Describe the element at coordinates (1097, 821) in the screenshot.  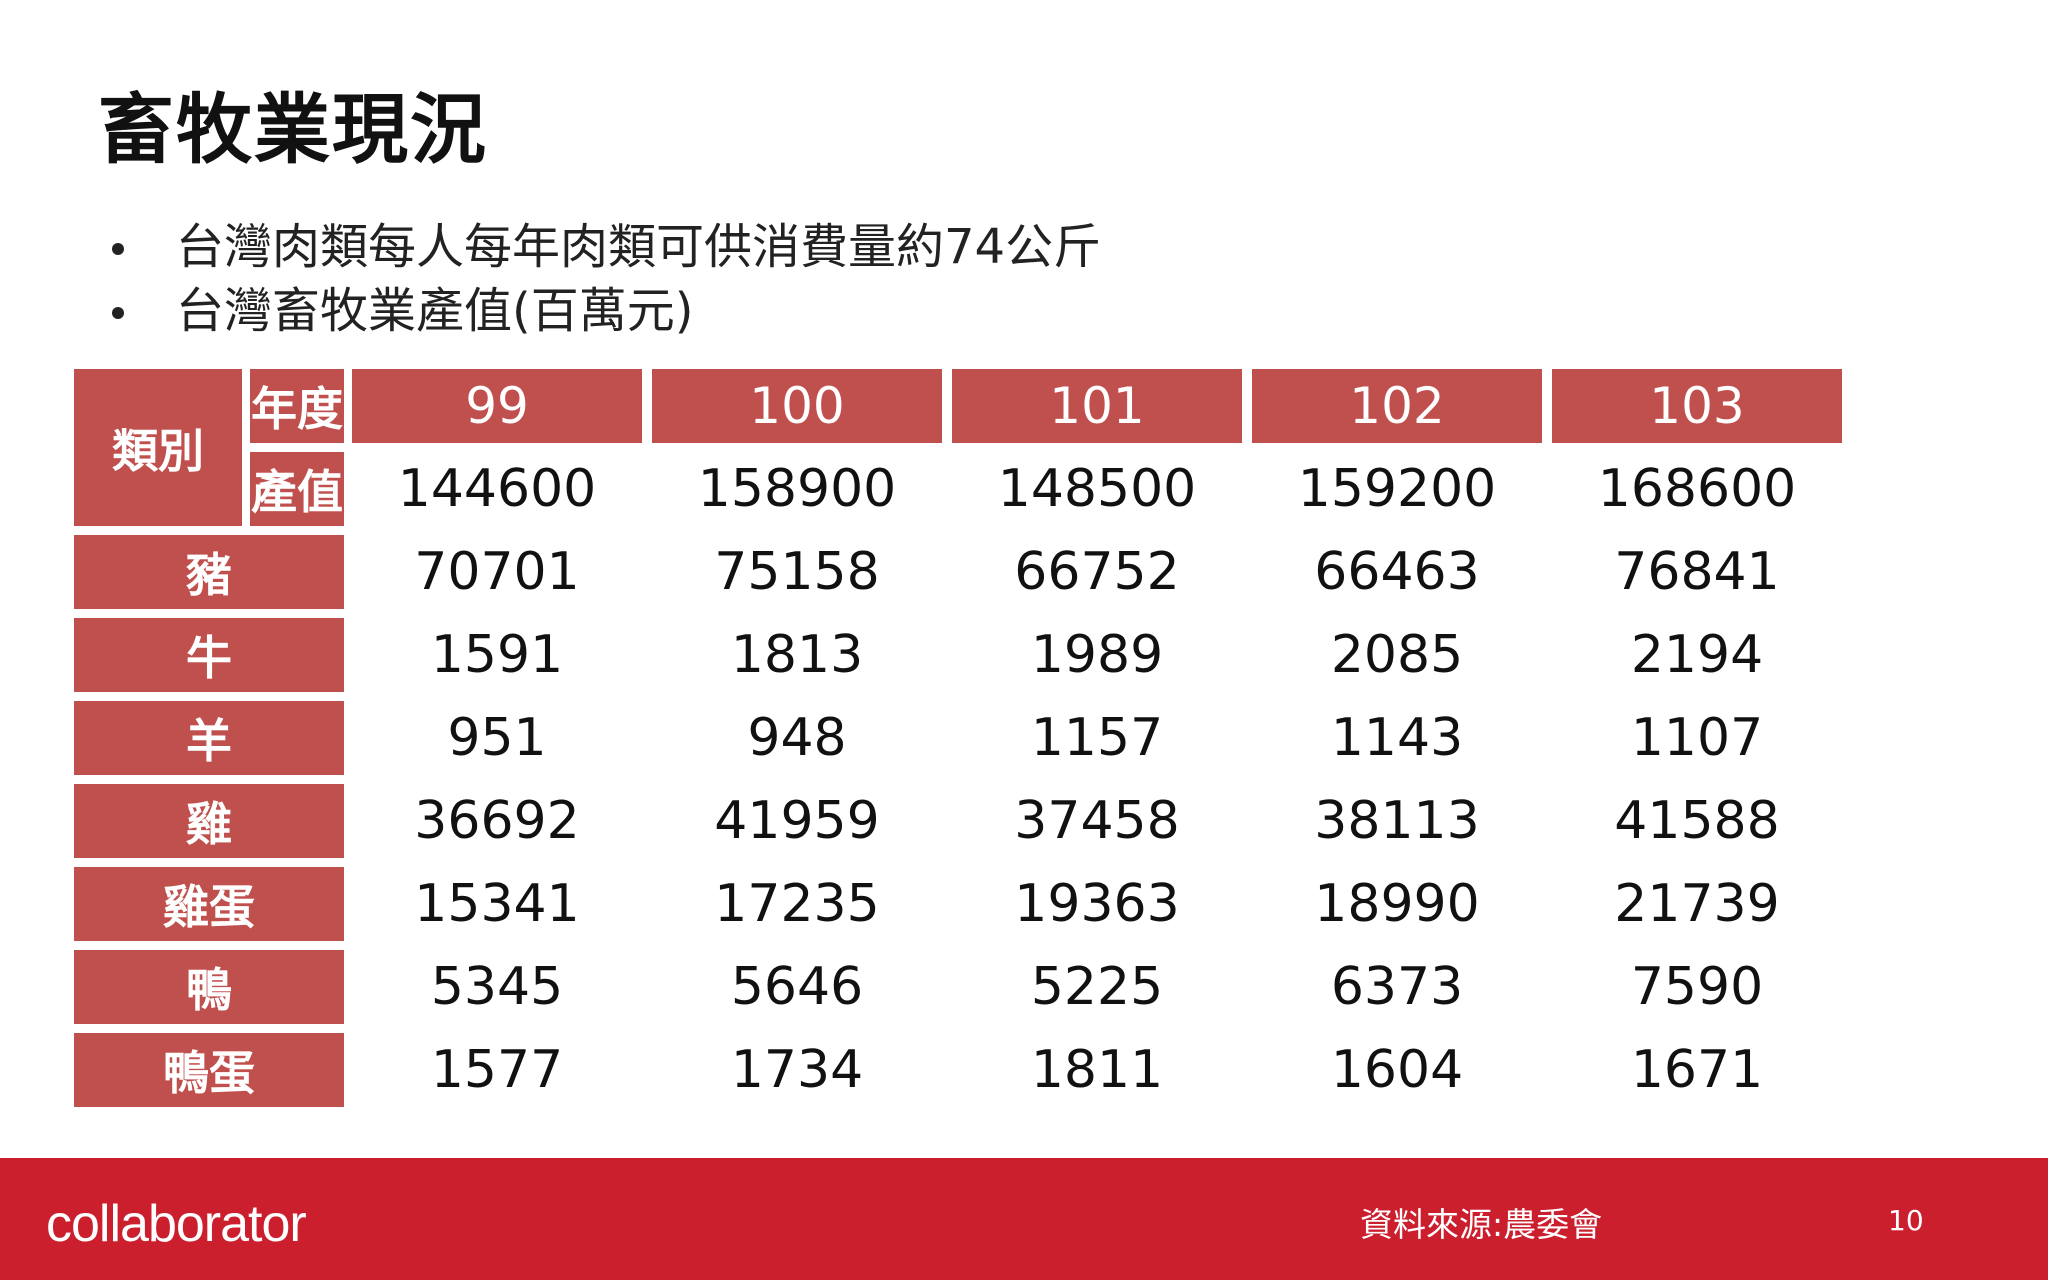
I see `table-cell: 37458` at that location.